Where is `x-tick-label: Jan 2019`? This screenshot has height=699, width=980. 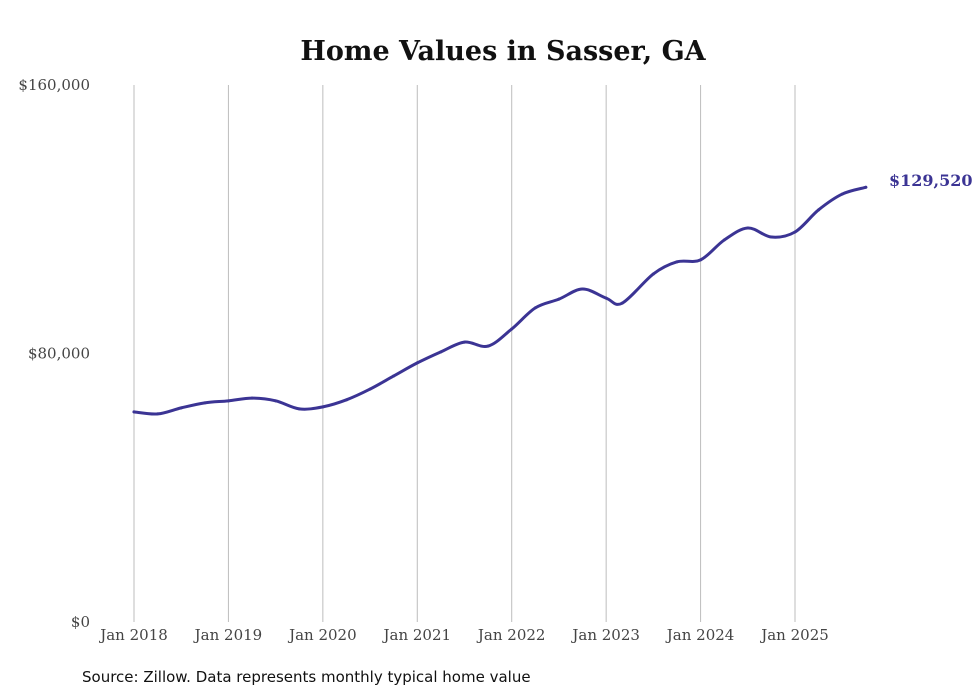
x-tick-label: Jan 2019 is located at coordinates (228, 635).